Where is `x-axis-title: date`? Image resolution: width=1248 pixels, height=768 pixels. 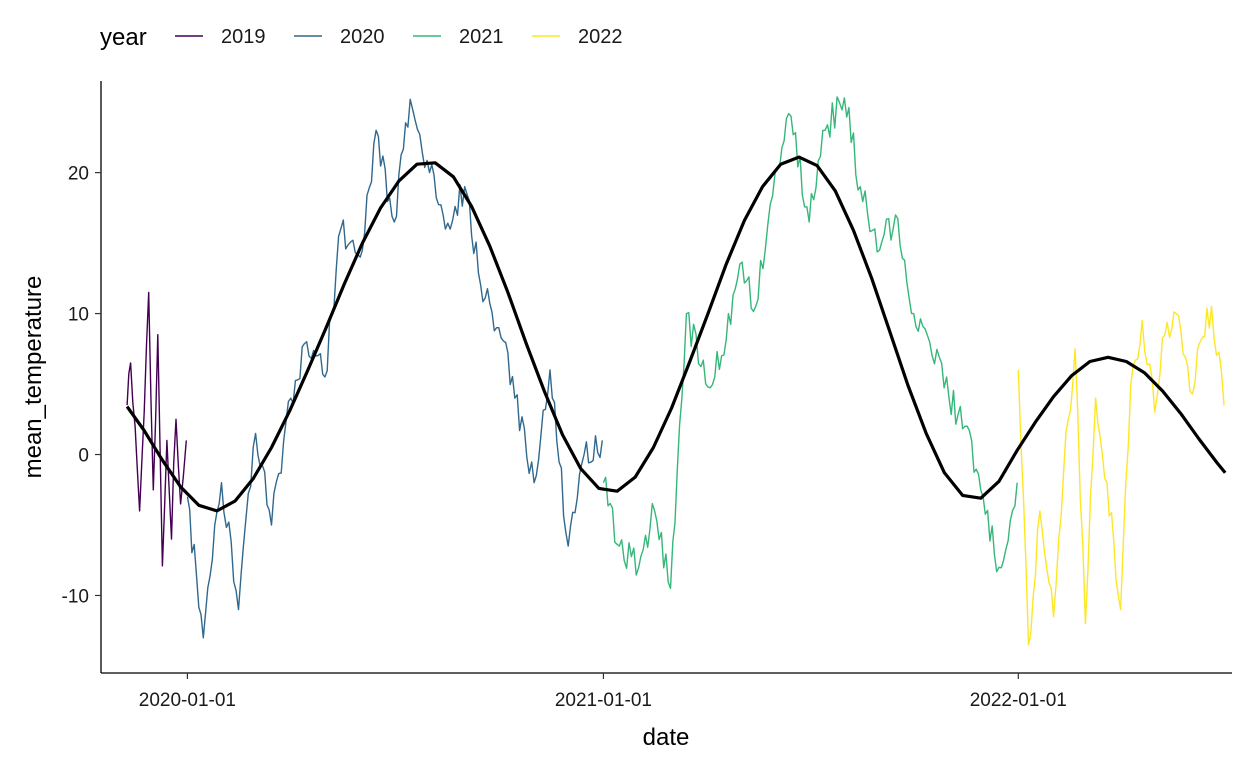
x-axis-title: date is located at coordinates (666, 737).